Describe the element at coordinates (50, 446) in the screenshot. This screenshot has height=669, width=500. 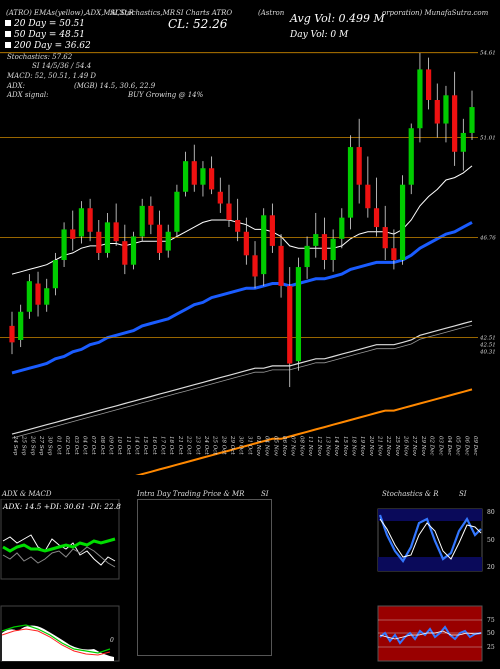
I see `date-label: 30 Sep` at that location.